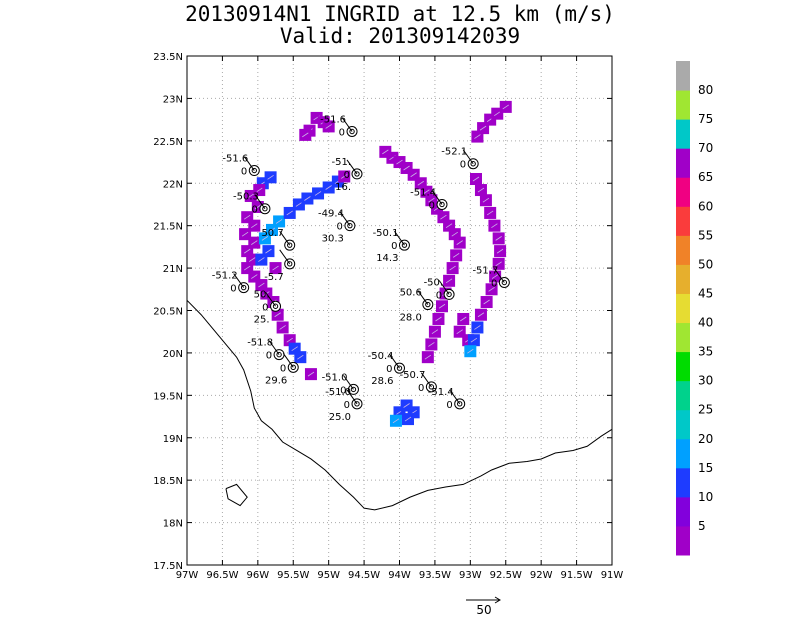 Image resolution: width=800 pixels, height=618 pixels. Describe the element at coordinates (705, 177) in the screenshot. I see `colorbar-label: 65` at that location.